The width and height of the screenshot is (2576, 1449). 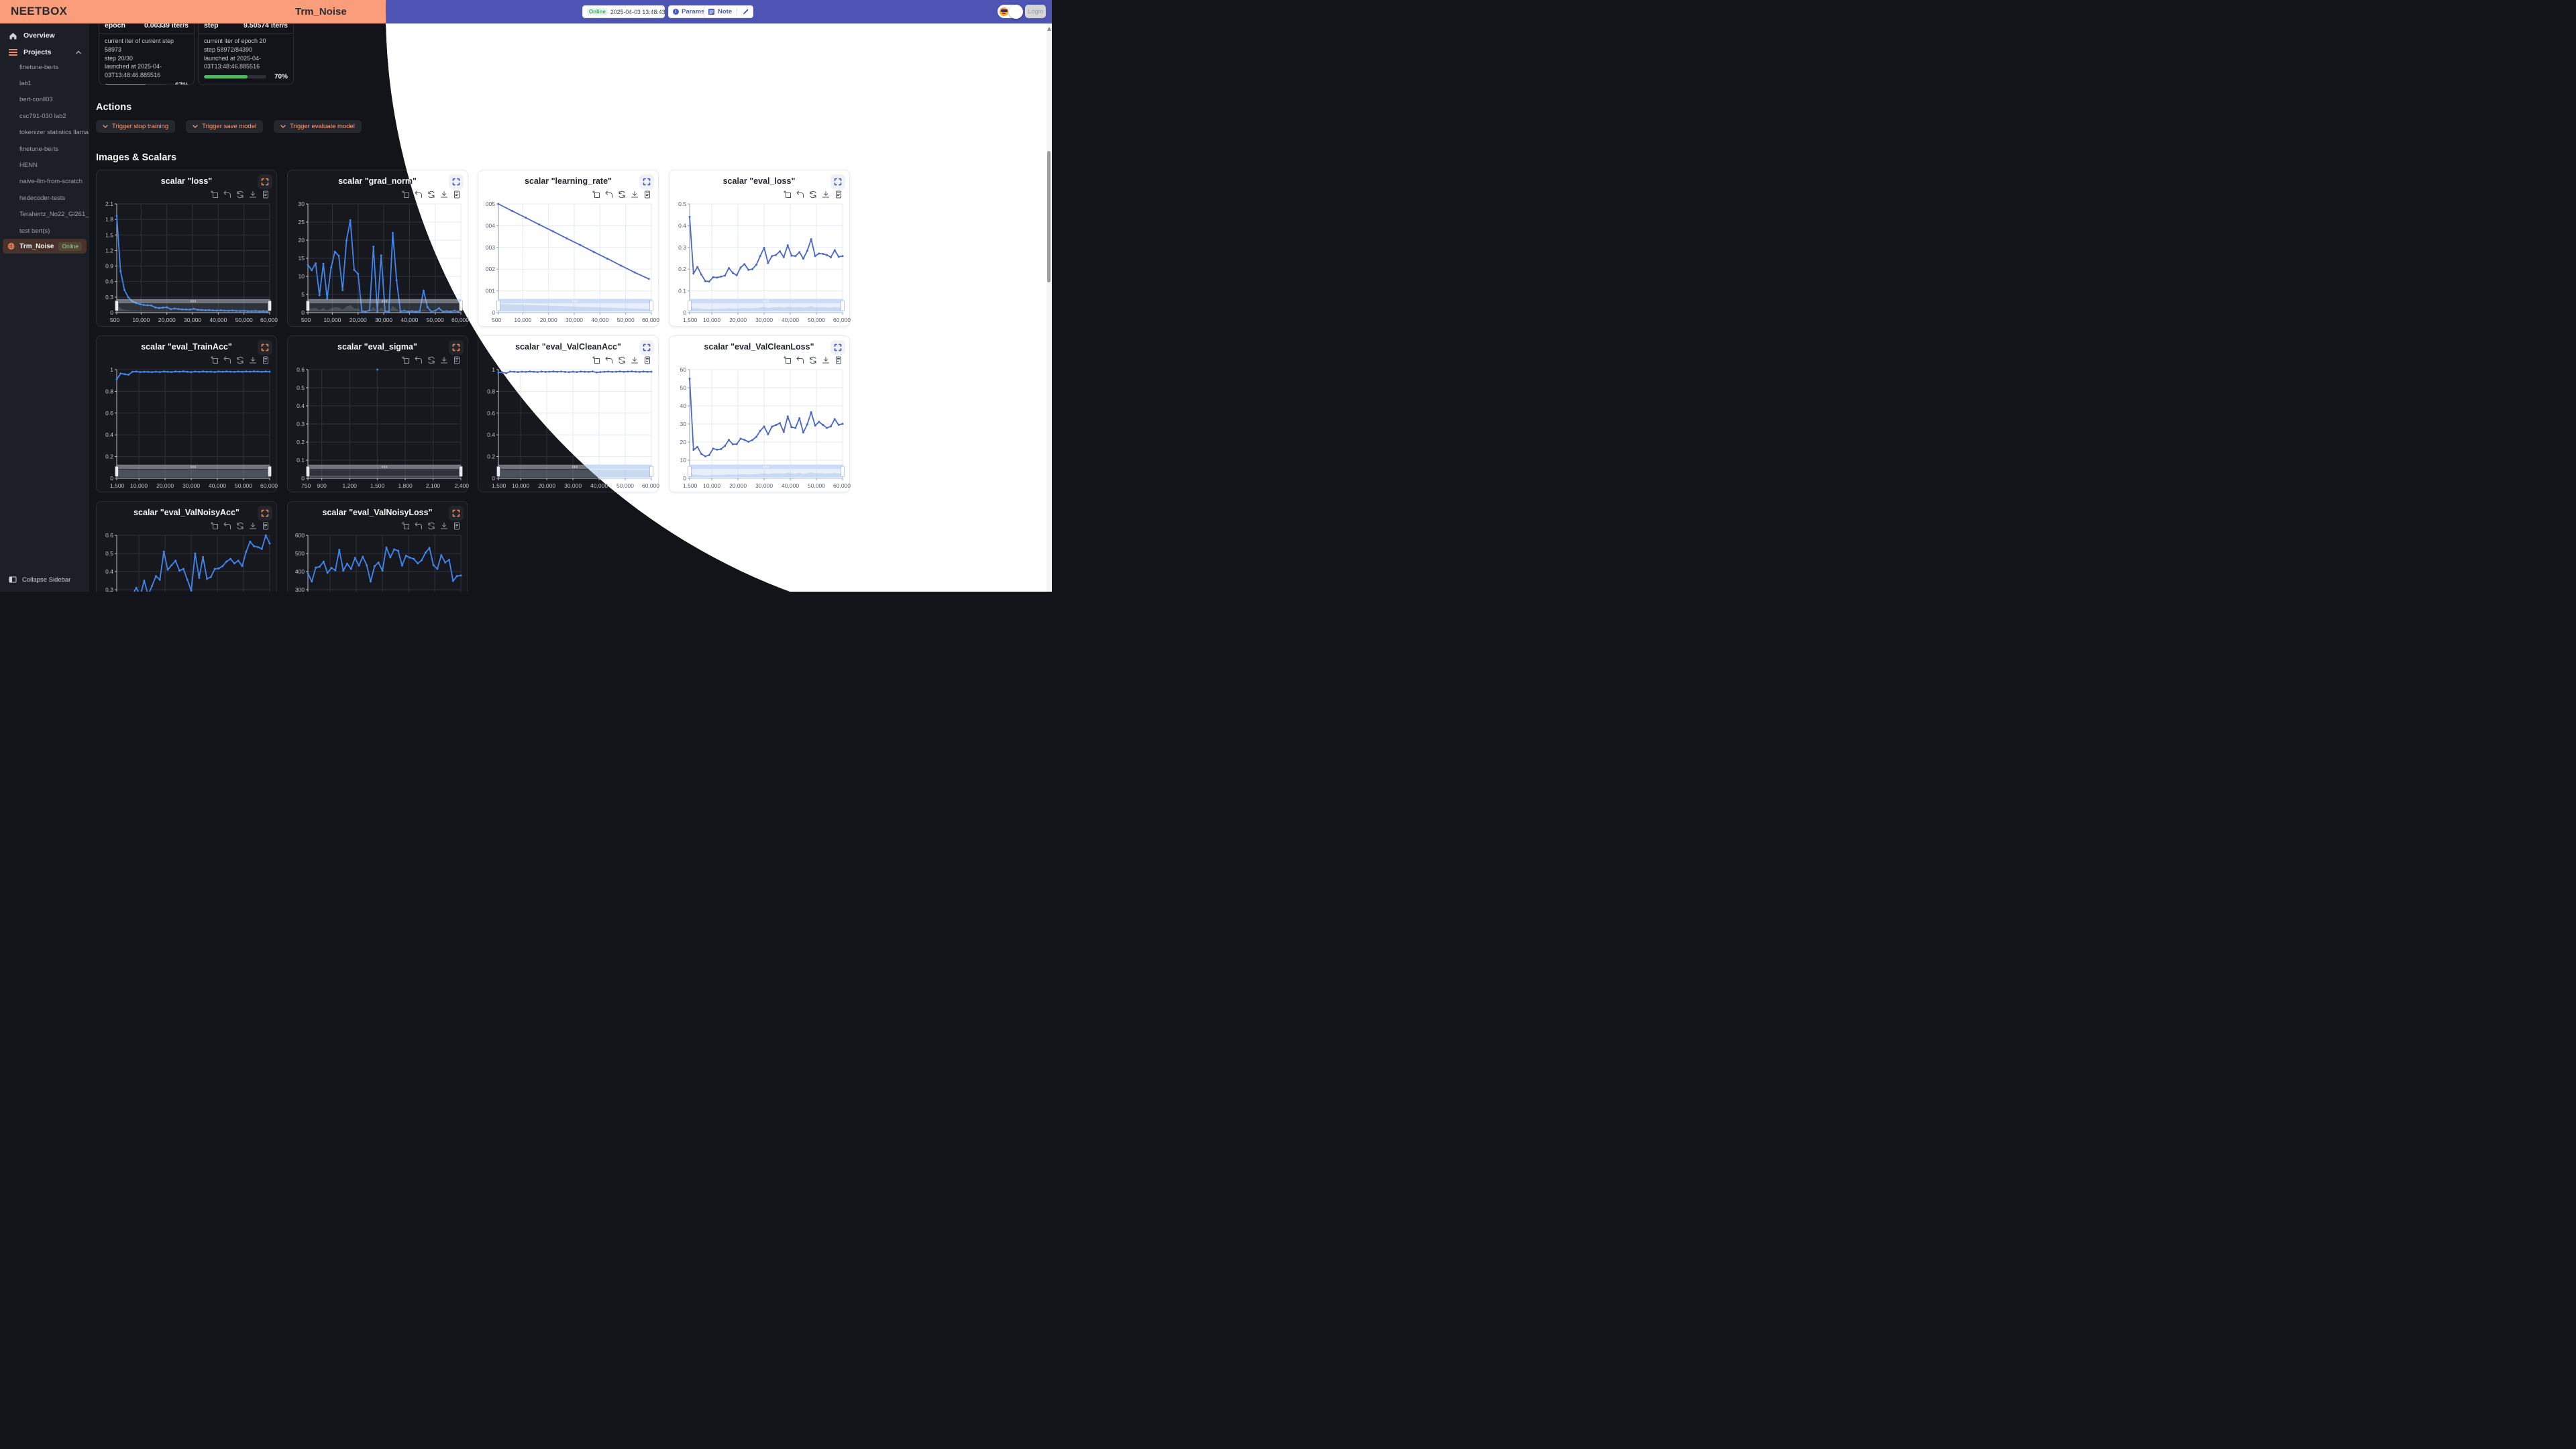 I want to click on edit-pen-icon, so click(x=745, y=11).